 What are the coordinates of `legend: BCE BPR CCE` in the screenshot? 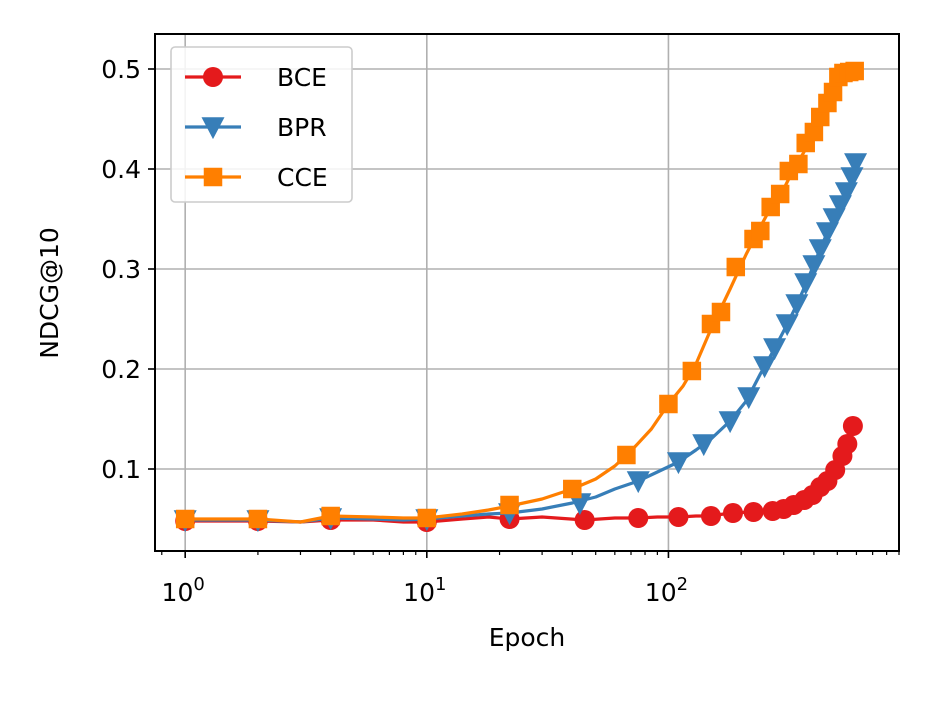 It's located at (261, 124).